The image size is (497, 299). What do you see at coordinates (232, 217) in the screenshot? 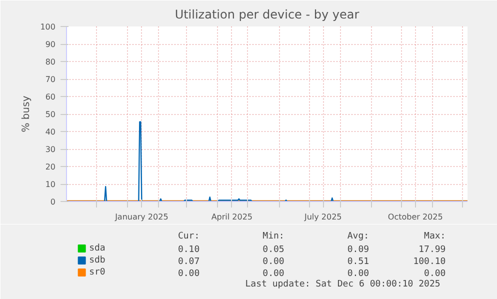
I see `x-tick-label: April 2025` at bounding box center [232, 217].